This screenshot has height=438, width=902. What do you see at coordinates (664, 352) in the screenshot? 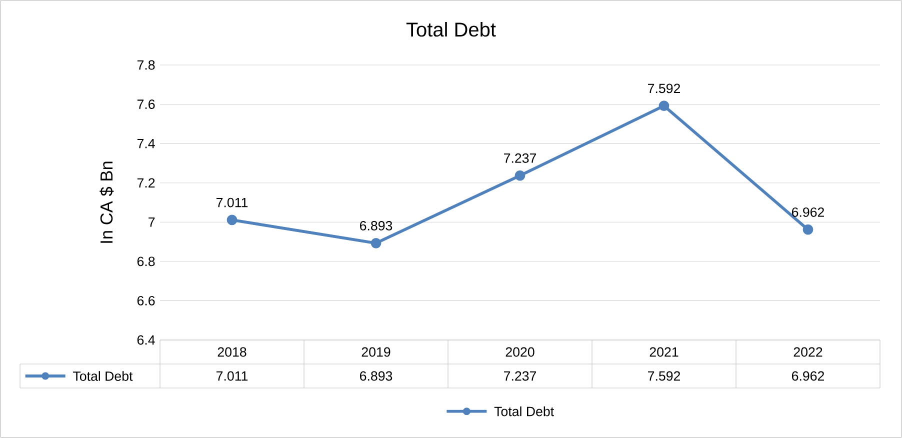
I see `x-tick-label: 2021` at bounding box center [664, 352].